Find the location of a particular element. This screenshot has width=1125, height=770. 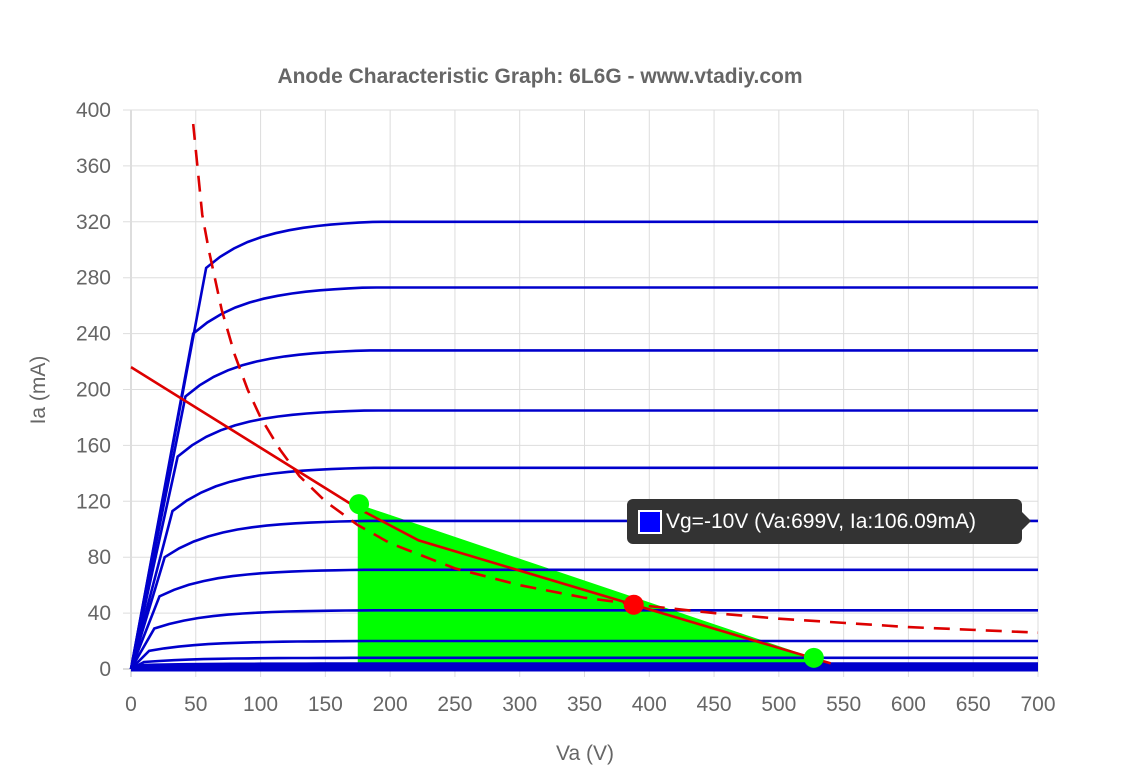

x-tick-label: 350 is located at coordinates (584, 704).